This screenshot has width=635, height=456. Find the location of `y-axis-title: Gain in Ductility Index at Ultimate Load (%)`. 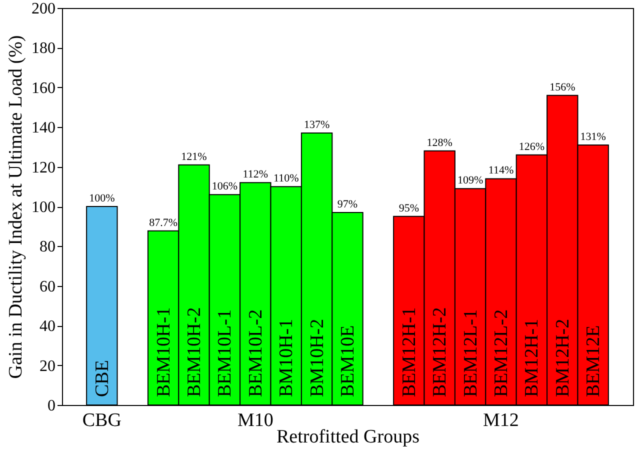

y-axis-title: Gain in Ductility Index at Ultimate Load (%) is located at coordinates (16, 207).